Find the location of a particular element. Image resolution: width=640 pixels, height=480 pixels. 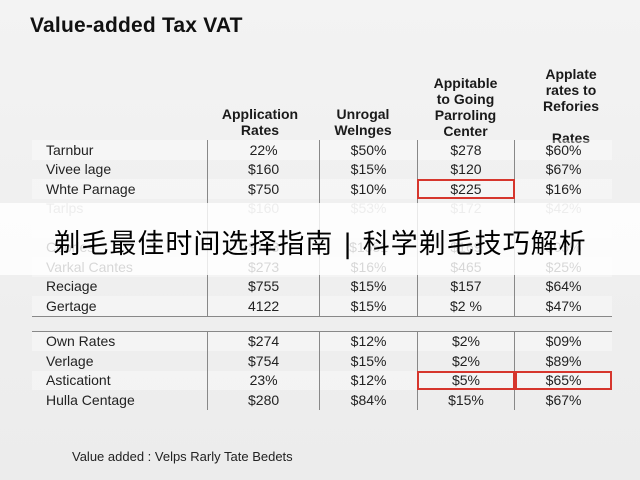

page-title: Value-added Tax VAT is located at coordinates (136, 25).